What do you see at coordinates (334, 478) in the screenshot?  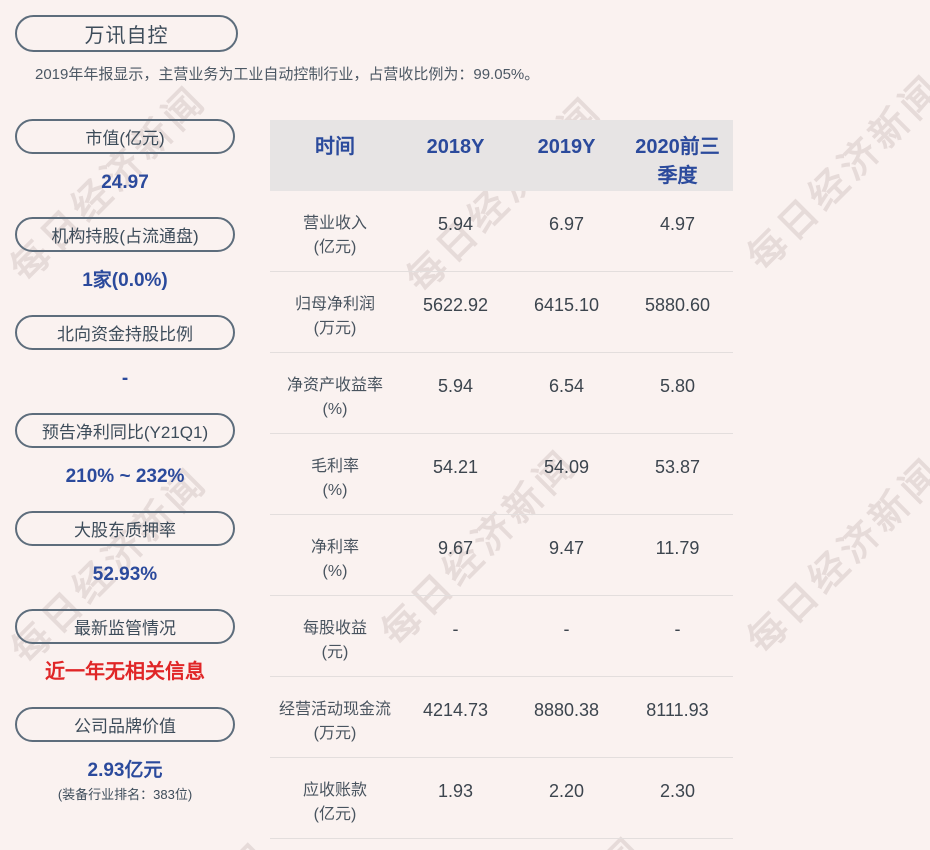 I see `metric-label: 毛利率 (%)` at bounding box center [334, 478].